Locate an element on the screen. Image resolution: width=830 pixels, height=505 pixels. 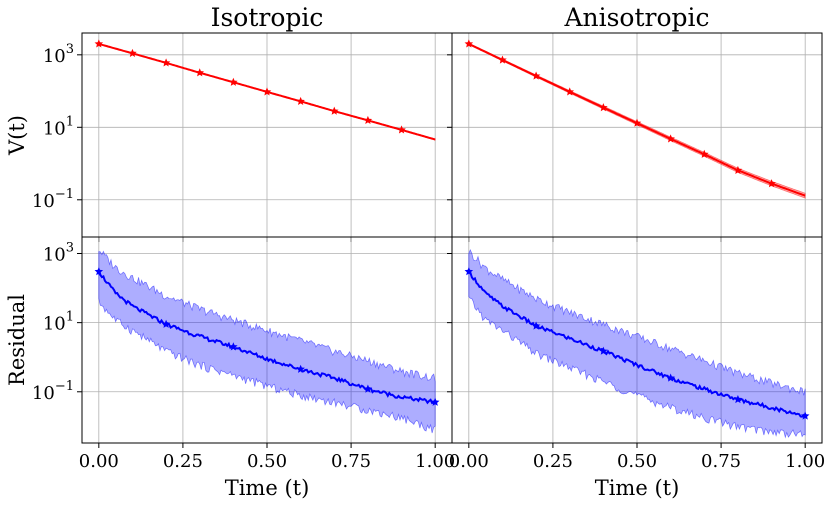
confidence-band is located at coordinates (267, 342).